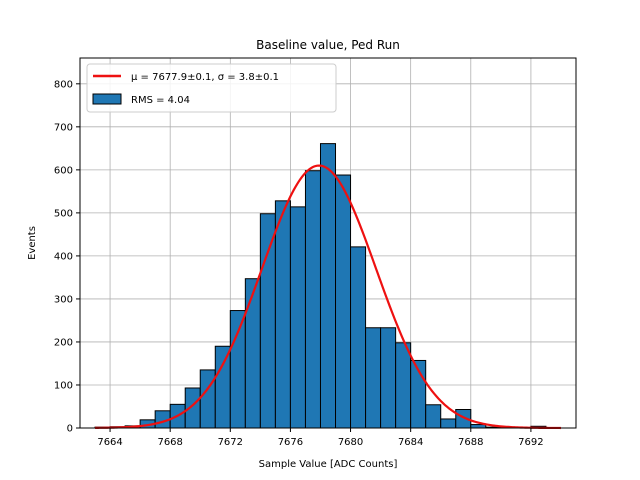 The image size is (640, 480). Describe the element at coordinates (63, 299) in the screenshot. I see `y-tick-label: 300` at that location.